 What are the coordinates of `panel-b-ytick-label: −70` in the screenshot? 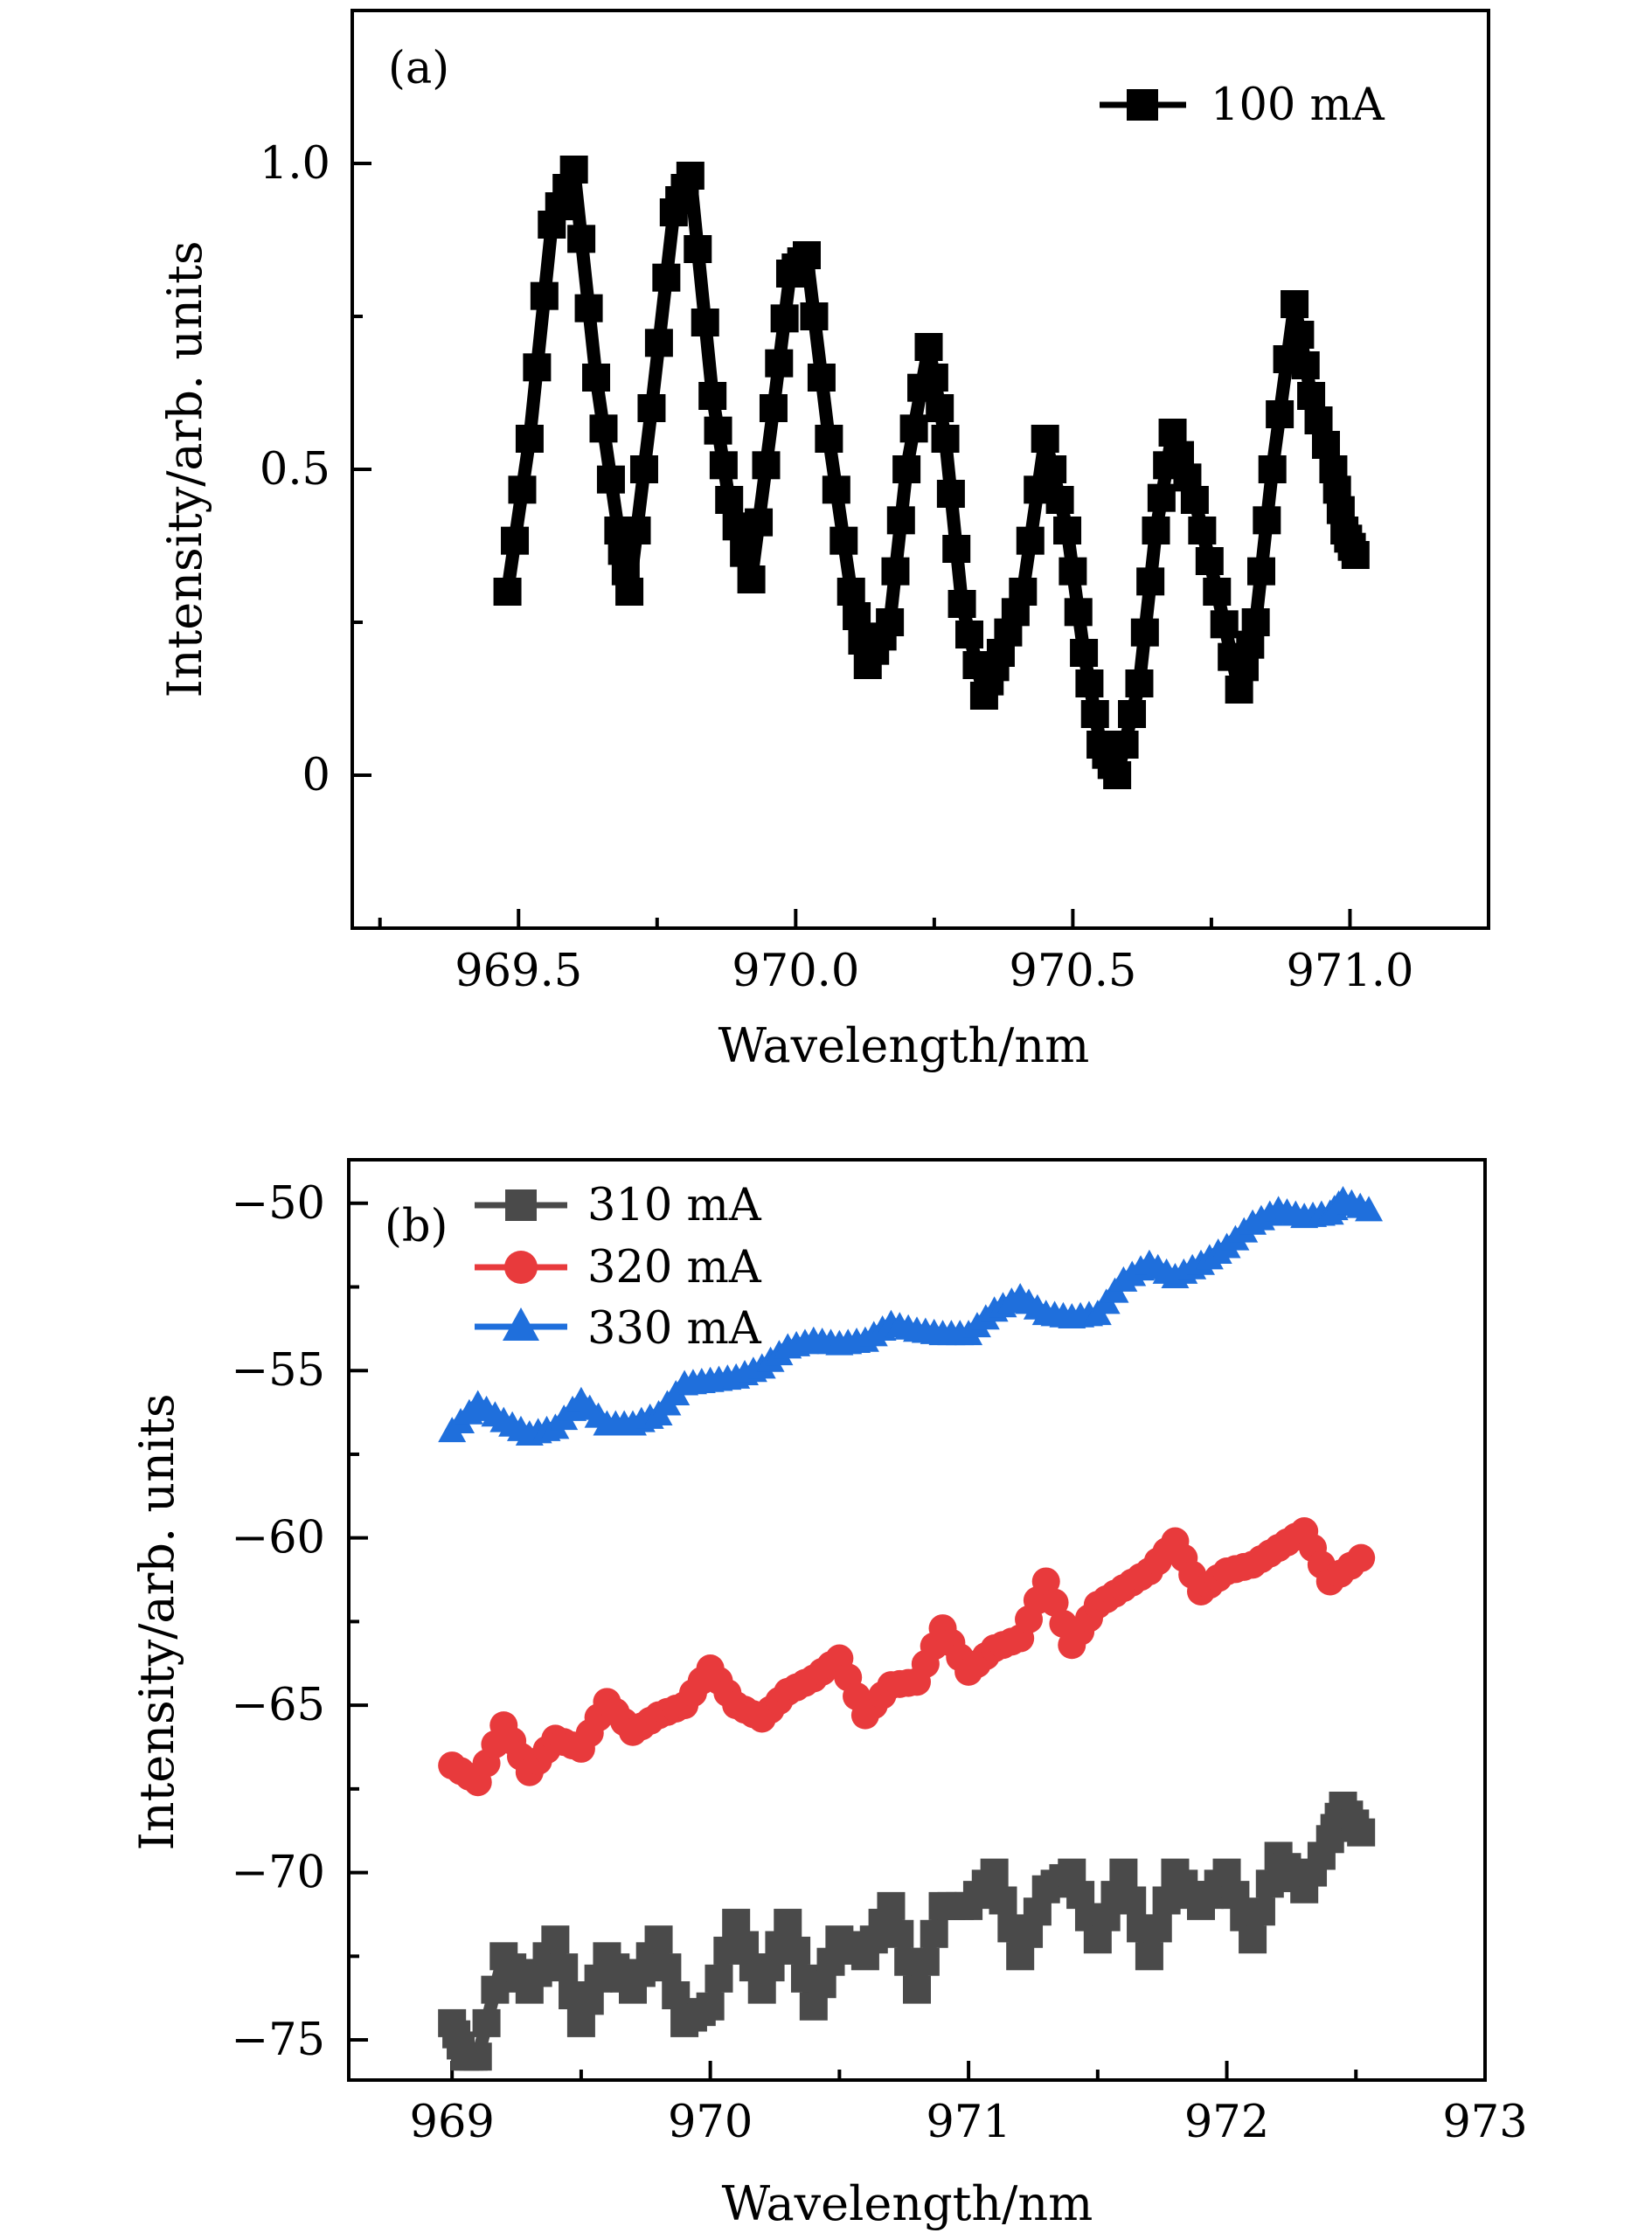 It's located at (278, 1873).